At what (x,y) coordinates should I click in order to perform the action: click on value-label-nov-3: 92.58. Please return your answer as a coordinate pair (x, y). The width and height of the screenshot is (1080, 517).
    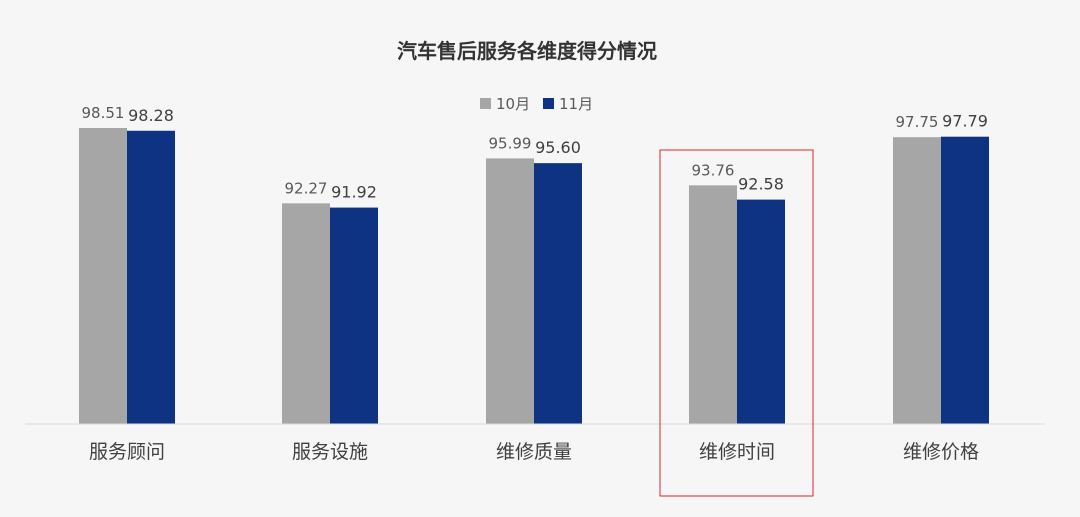
    Looking at the image, I should click on (761, 184).